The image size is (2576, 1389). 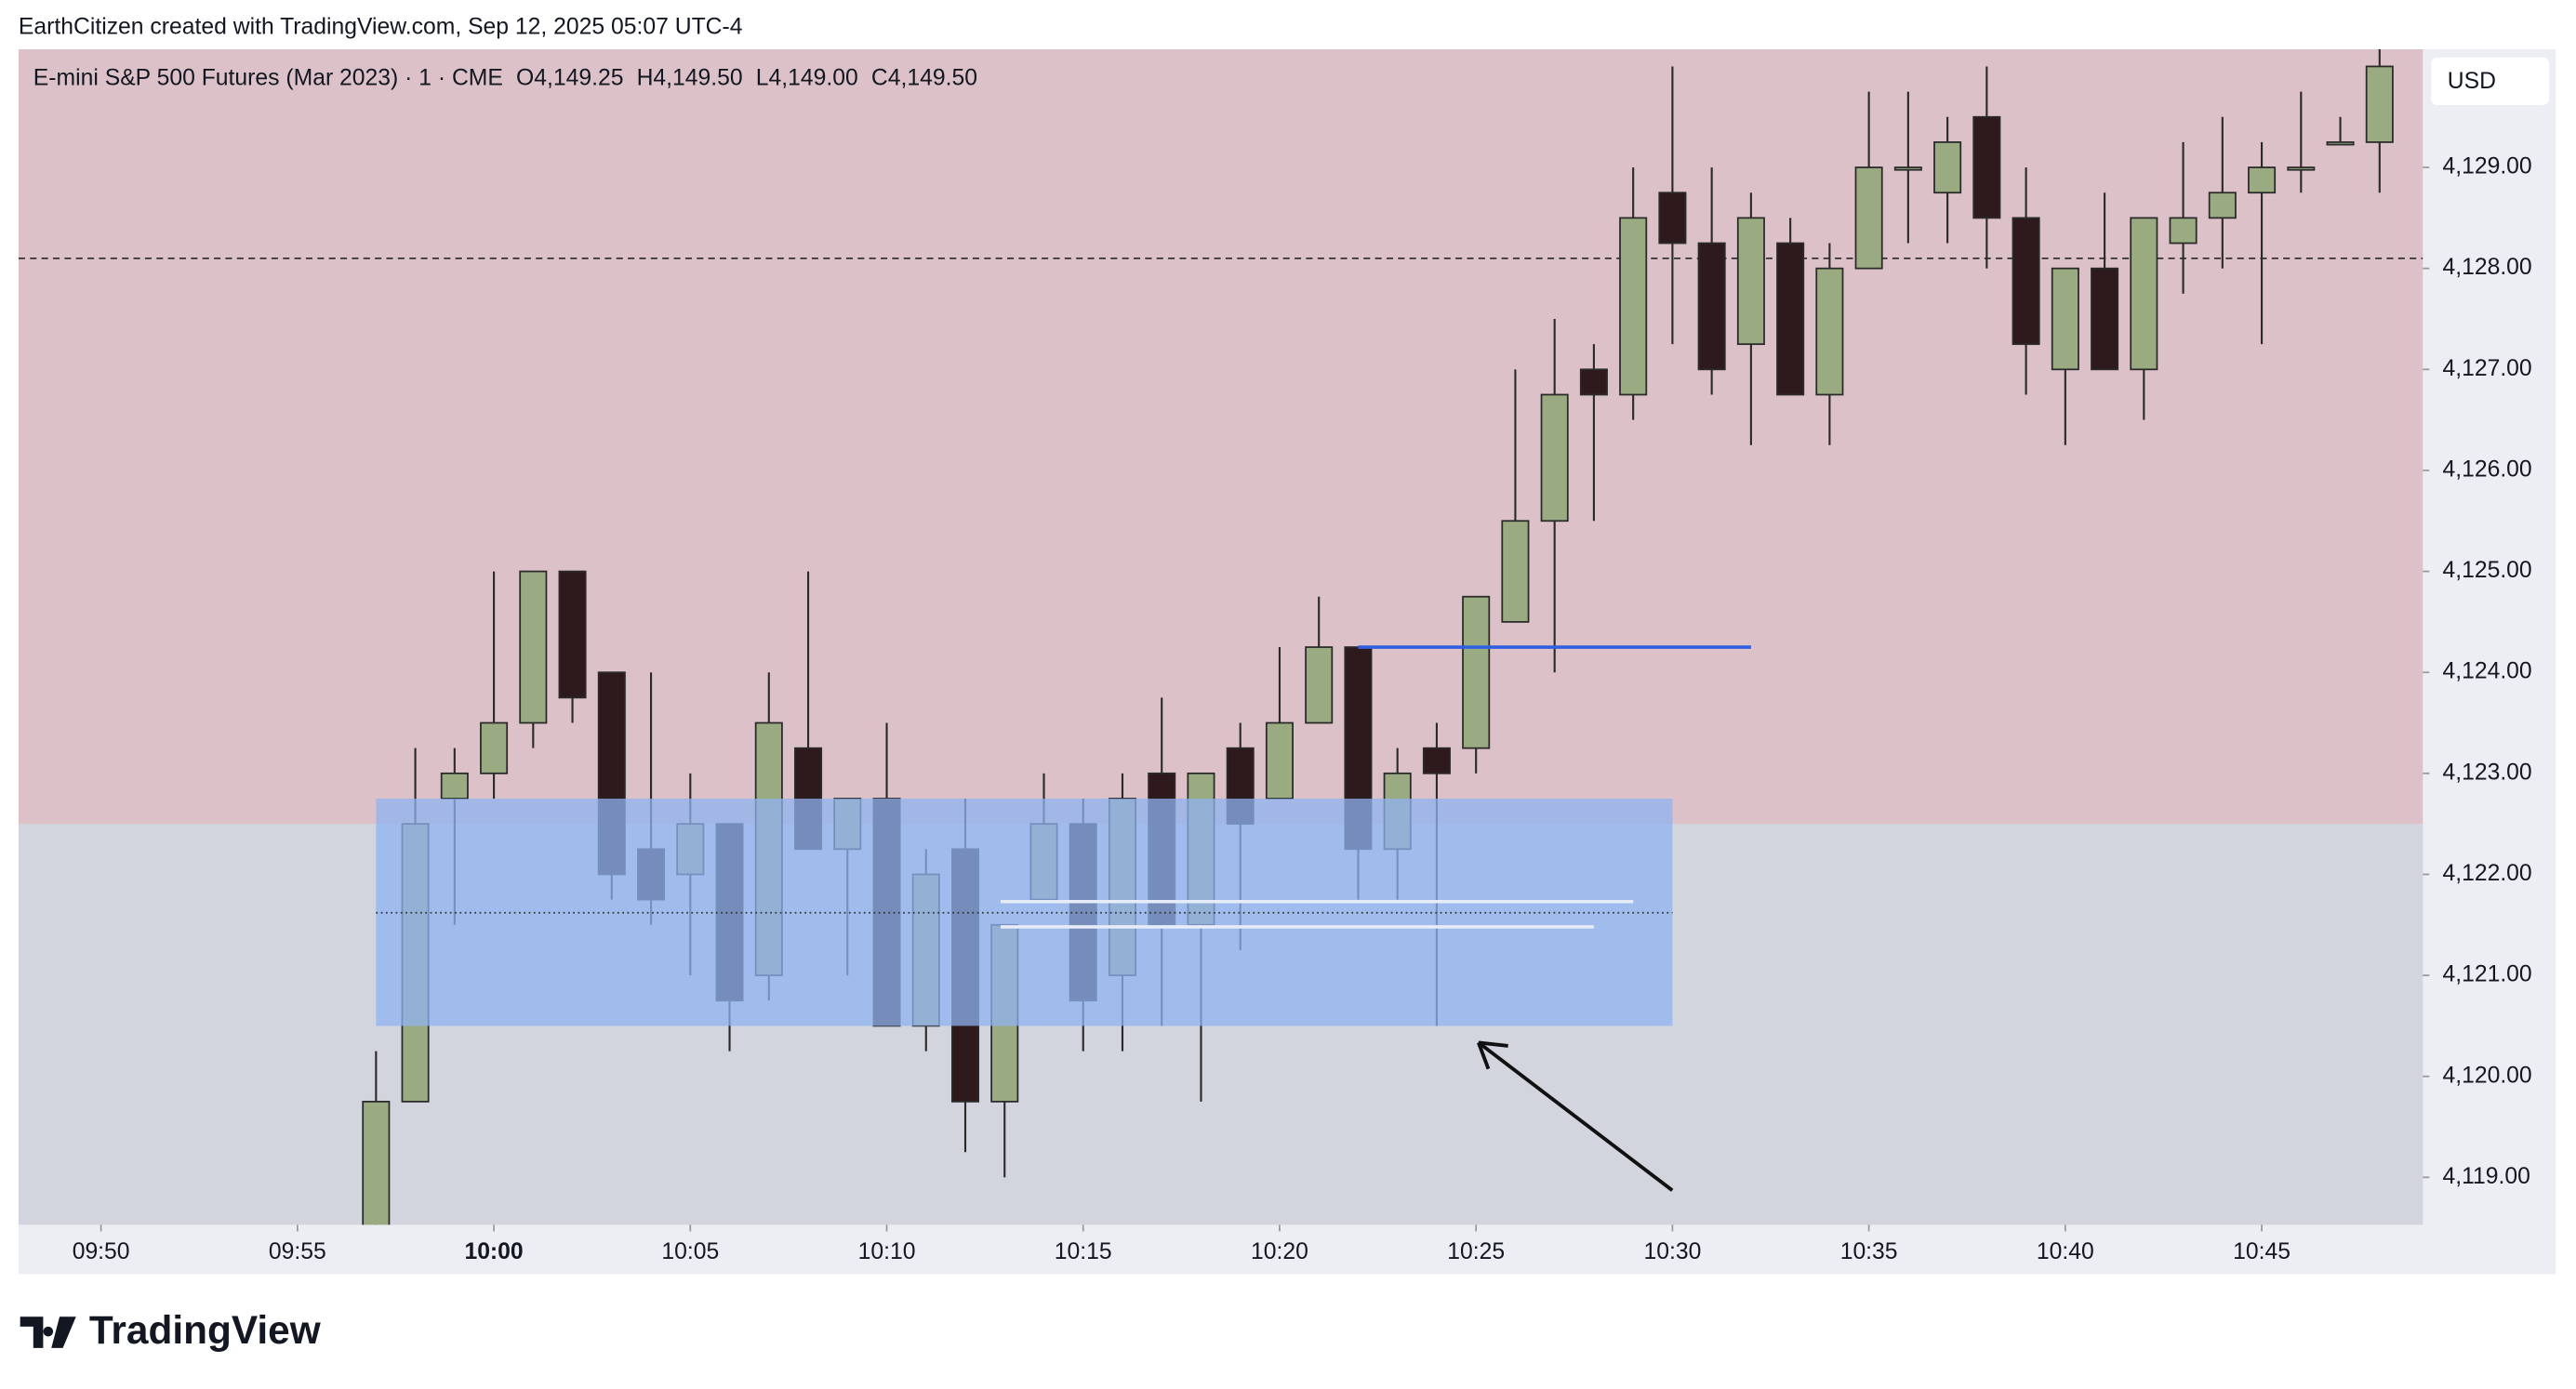 I want to click on x-tick-label: 10:10, so click(x=887, y=1251).